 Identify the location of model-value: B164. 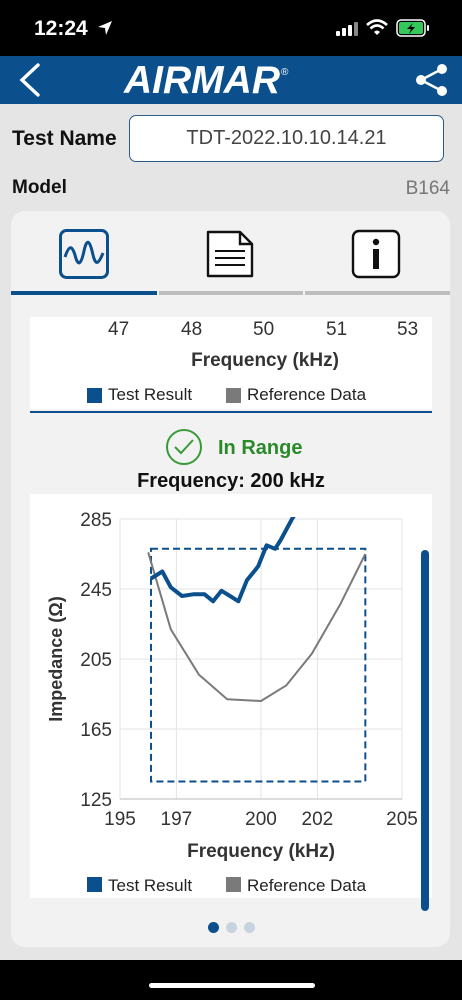
(427, 188).